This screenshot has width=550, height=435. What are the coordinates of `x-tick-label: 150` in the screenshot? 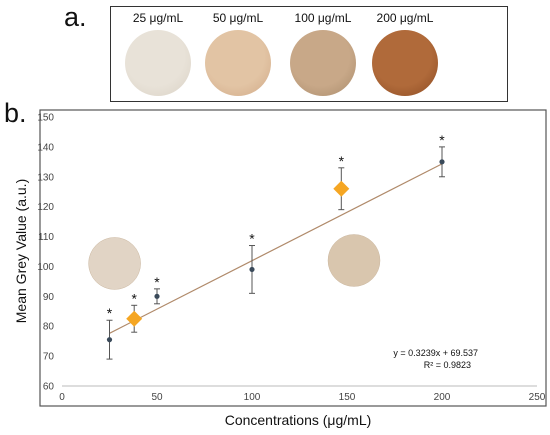 It's located at (347, 397).